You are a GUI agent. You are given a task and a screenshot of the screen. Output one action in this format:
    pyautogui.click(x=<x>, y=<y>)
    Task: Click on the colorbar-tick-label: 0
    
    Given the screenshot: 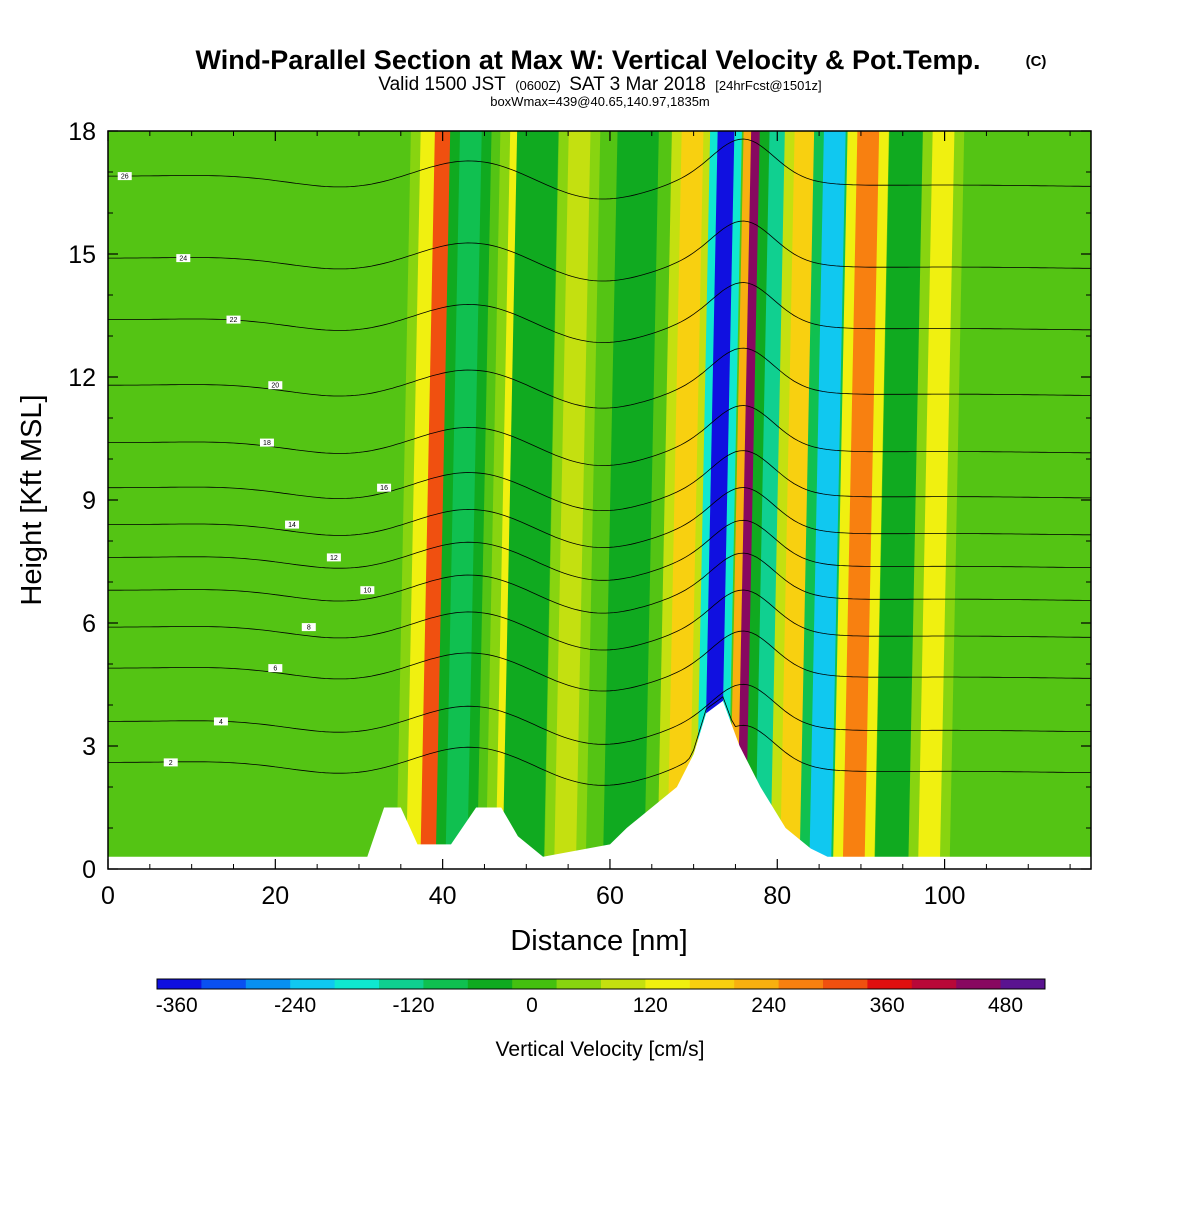 What is the action you would take?
    pyautogui.click(x=532, y=1005)
    